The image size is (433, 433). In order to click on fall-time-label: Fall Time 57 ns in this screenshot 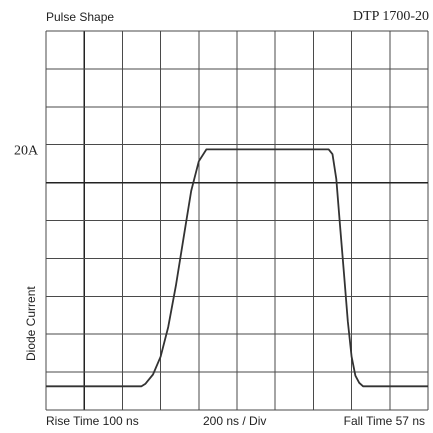, I will do `click(384, 421)`.